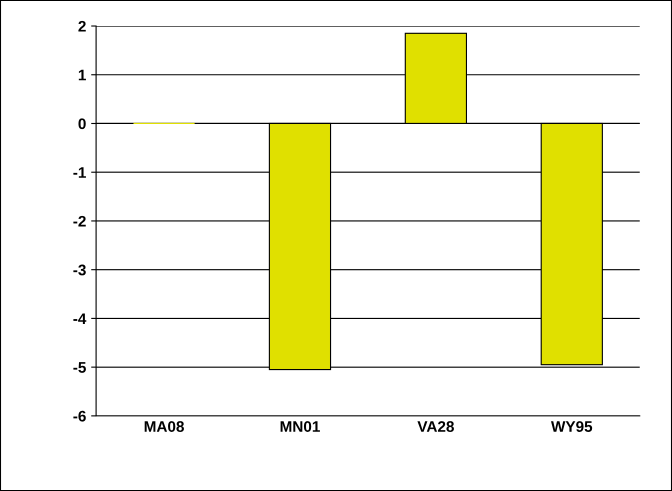  What do you see at coordinates (82, 75) in the screenshot?
I see `y-tick-label: 1` at bounding box center [82, 75].